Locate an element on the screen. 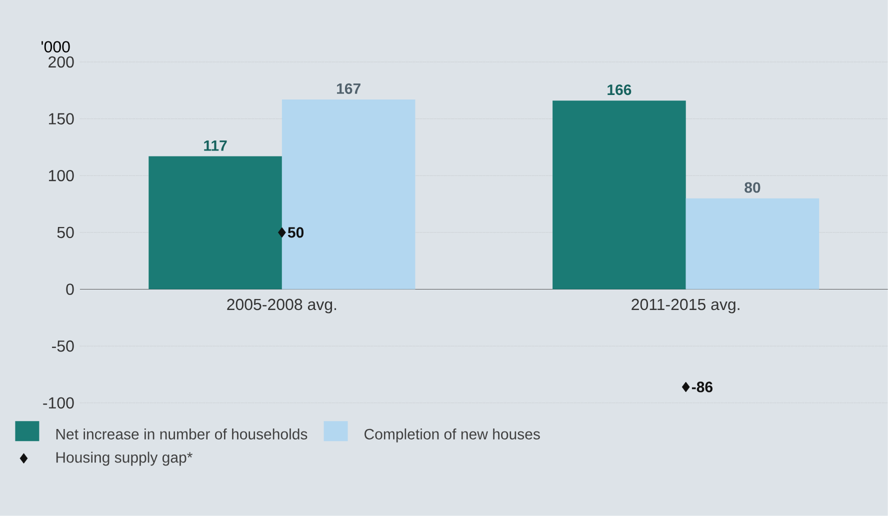 Image resolution: width=888 pixels, height=516 pixels. data-label: 80 is located at coordinates (752, 187).